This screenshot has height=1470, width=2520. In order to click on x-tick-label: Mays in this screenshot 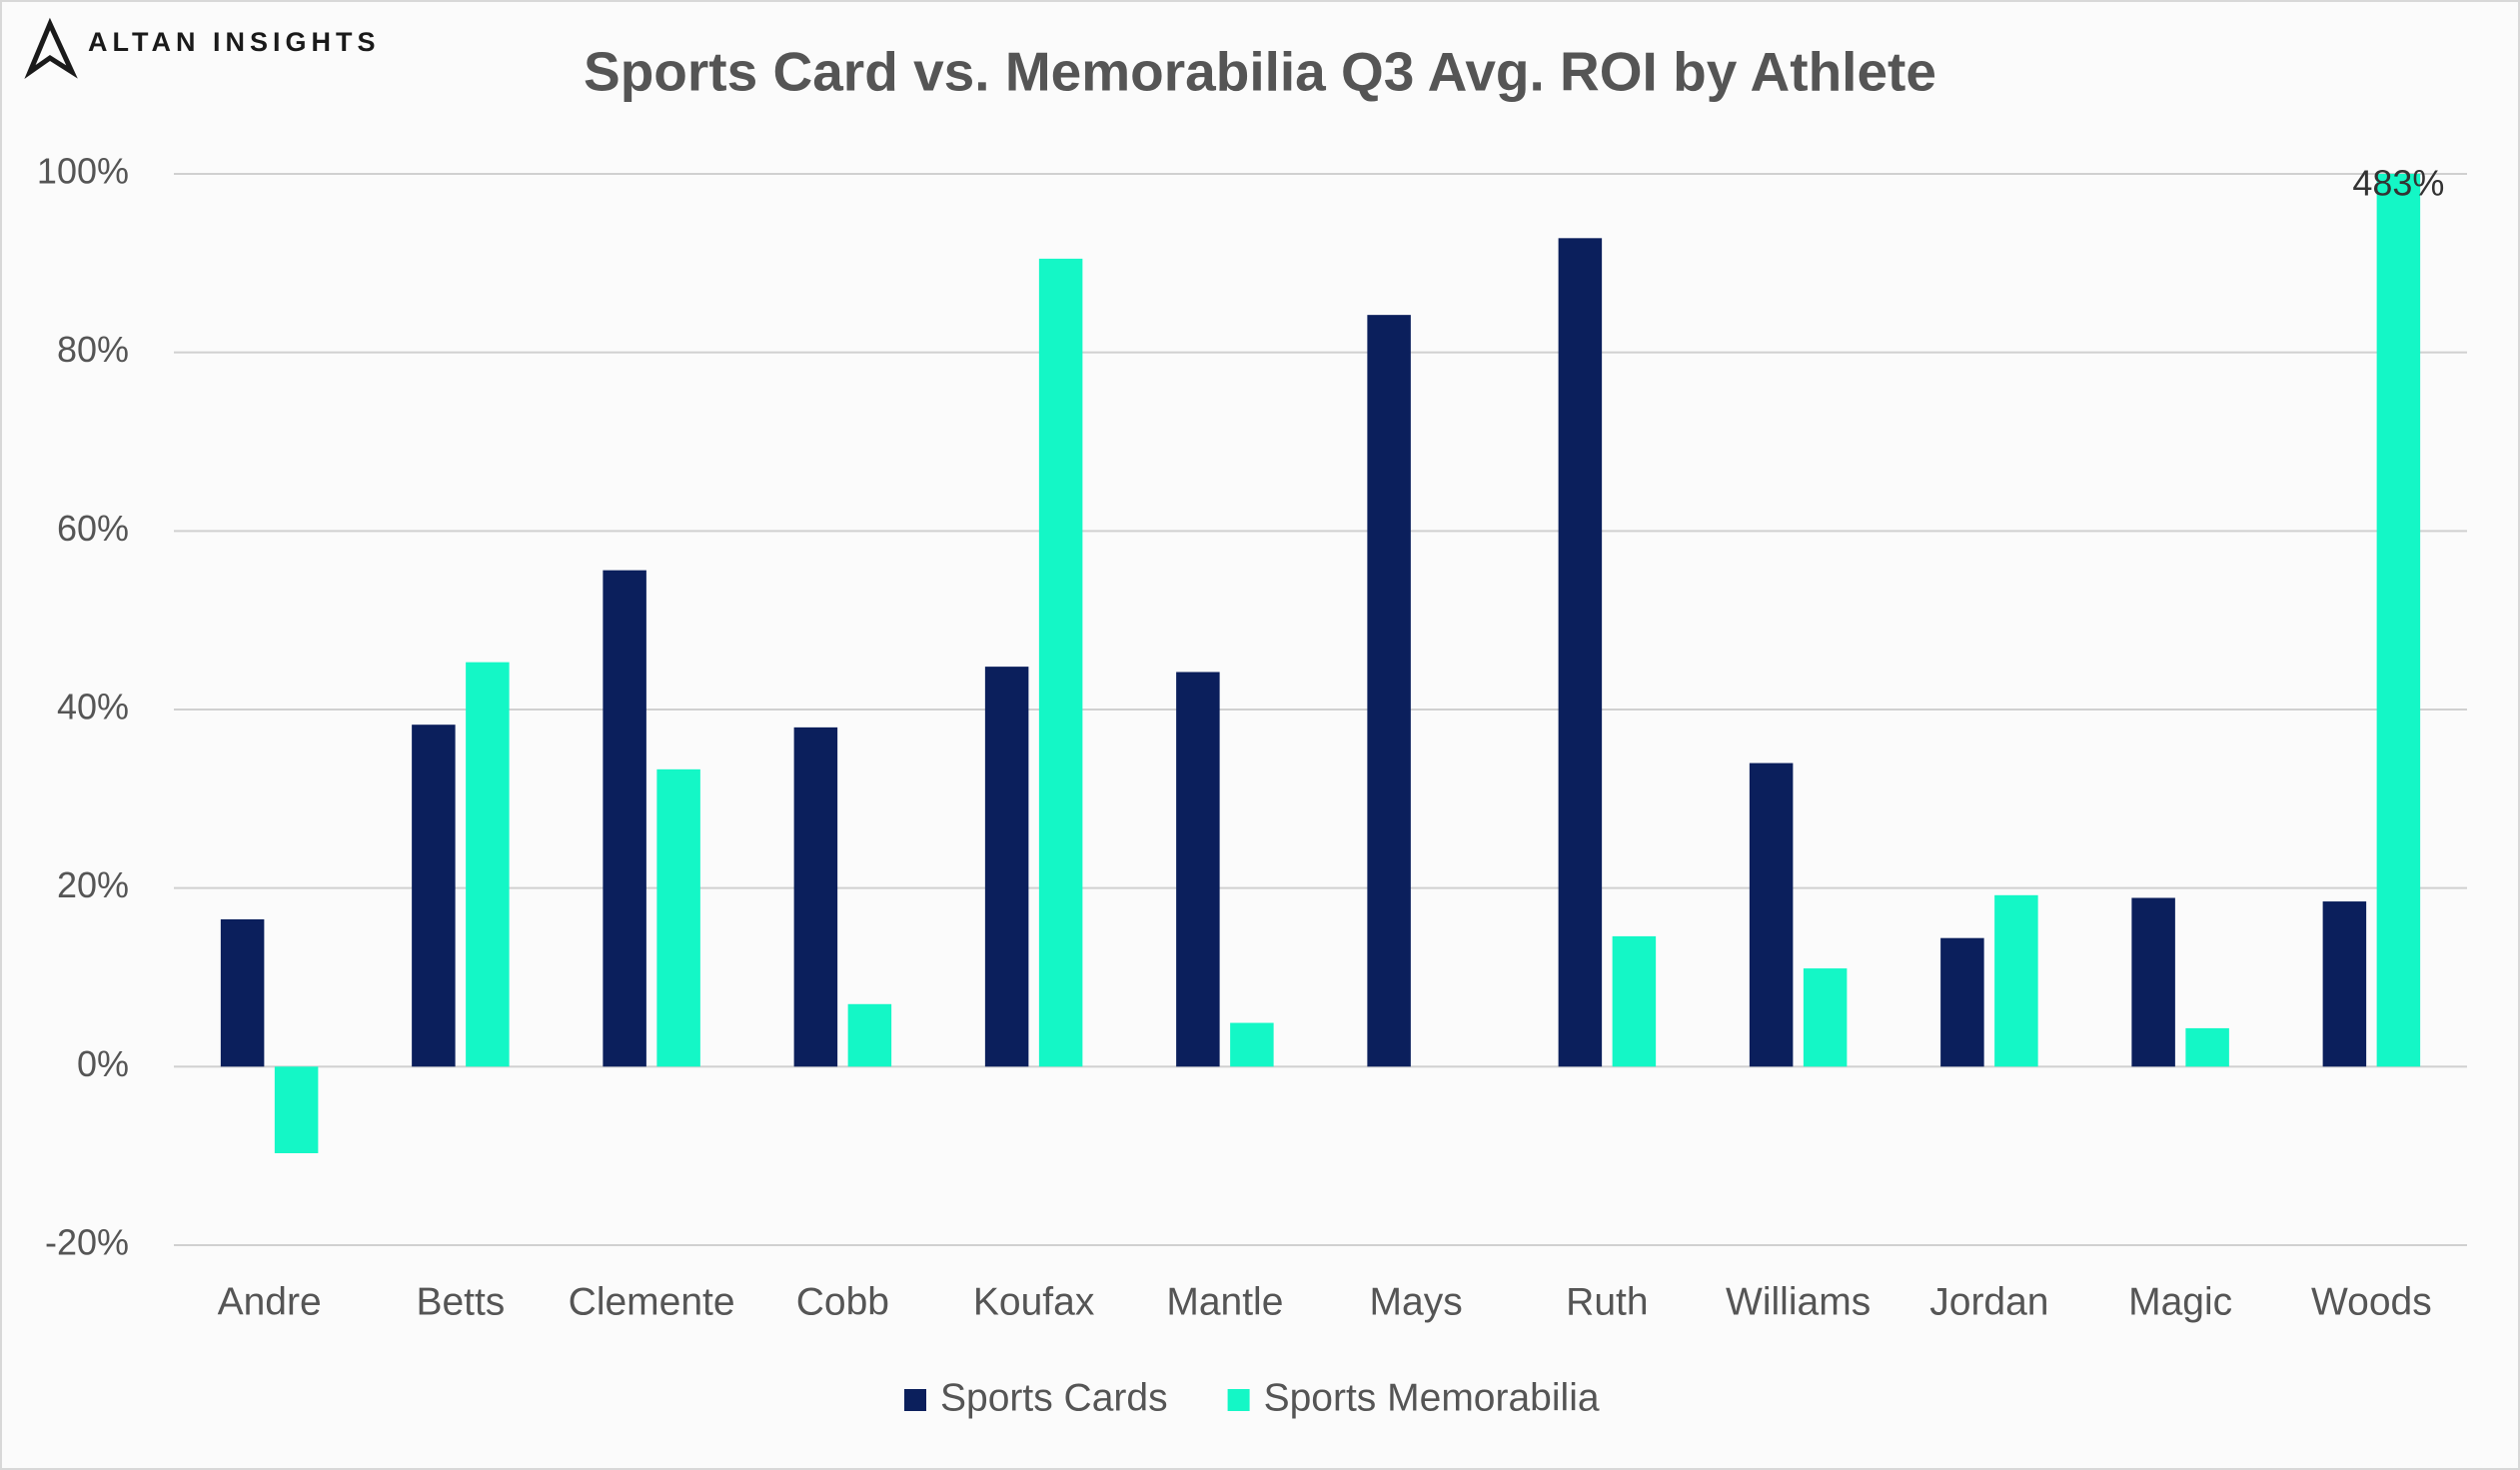, I will do `click(1416, 1301)`.